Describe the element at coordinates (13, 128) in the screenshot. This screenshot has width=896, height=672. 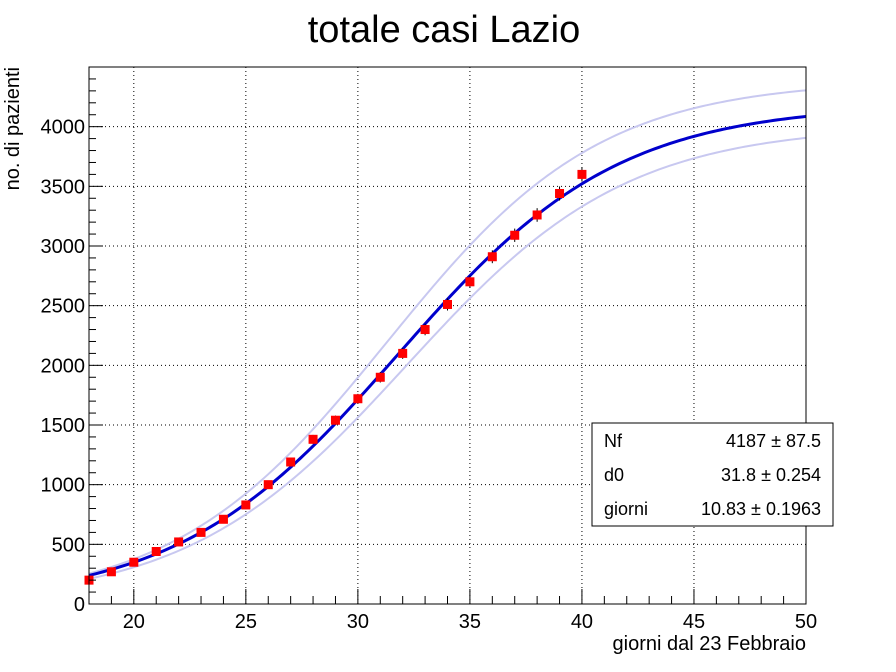
I see `y-axis-label: no. di pazienti` at that location.